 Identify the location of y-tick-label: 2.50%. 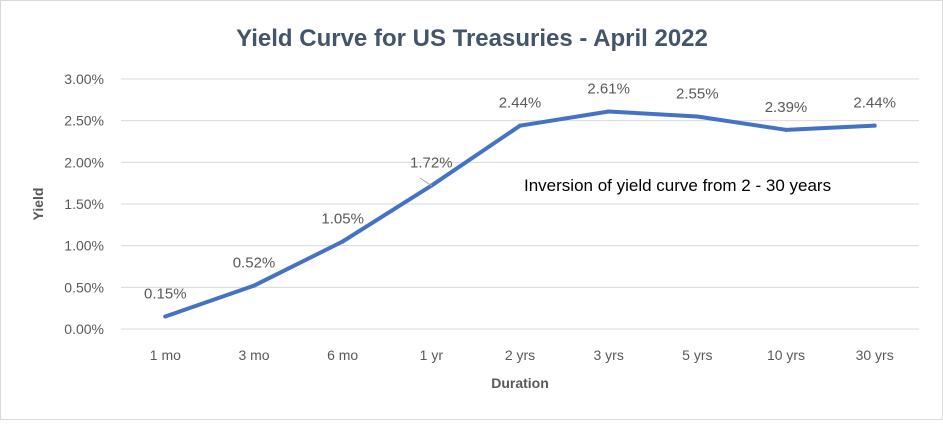
(84, 121).